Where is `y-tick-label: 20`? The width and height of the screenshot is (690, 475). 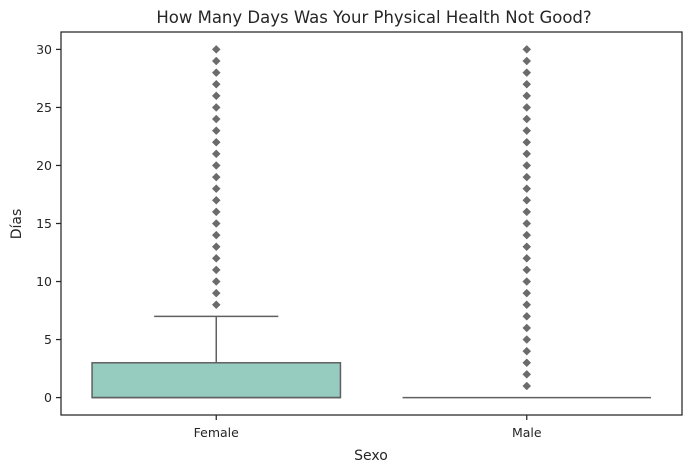
y-tick-label: 20 is located at coordinates (44, 165).